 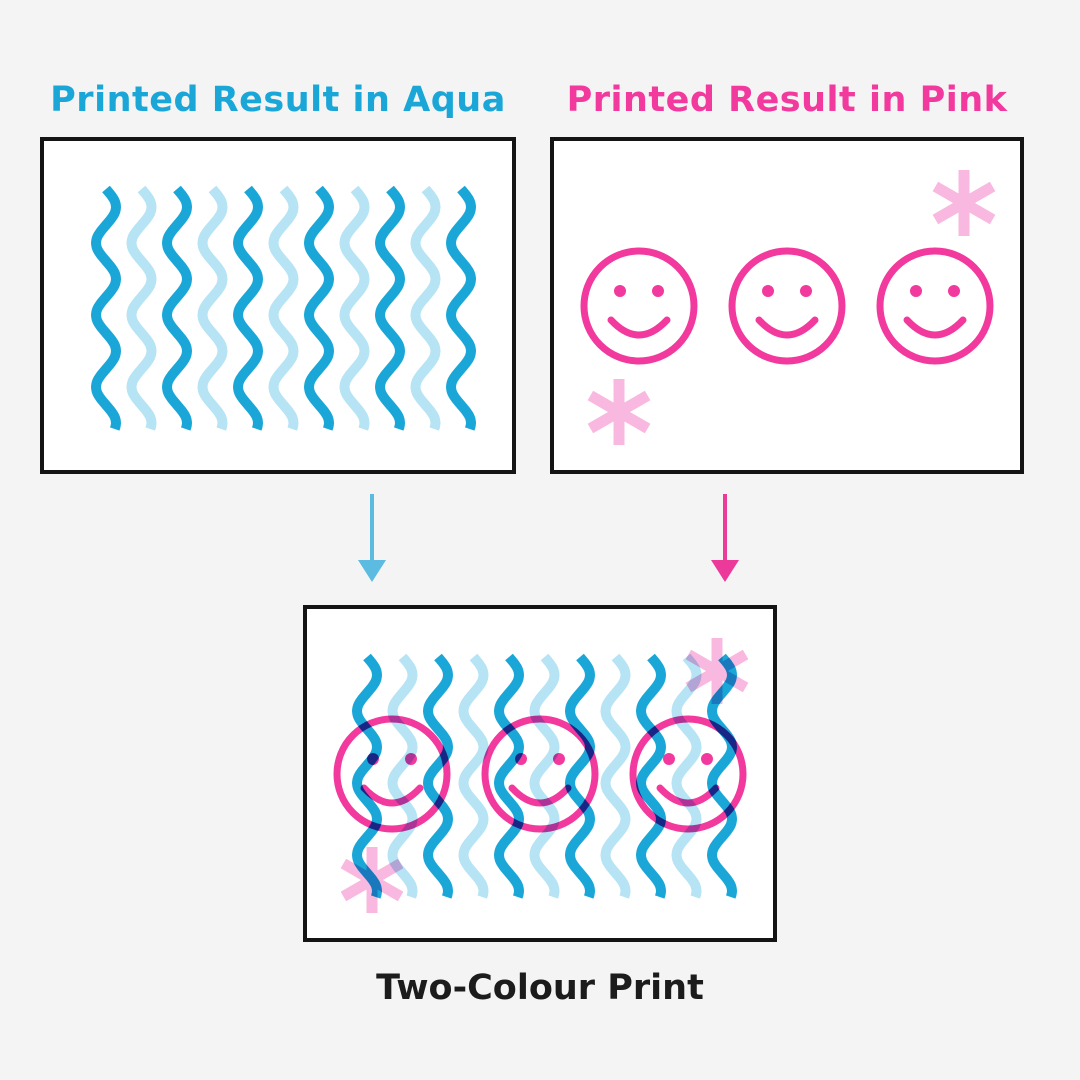 I want to click on caption: Two-Colour Print, so click(x=540, y=988).